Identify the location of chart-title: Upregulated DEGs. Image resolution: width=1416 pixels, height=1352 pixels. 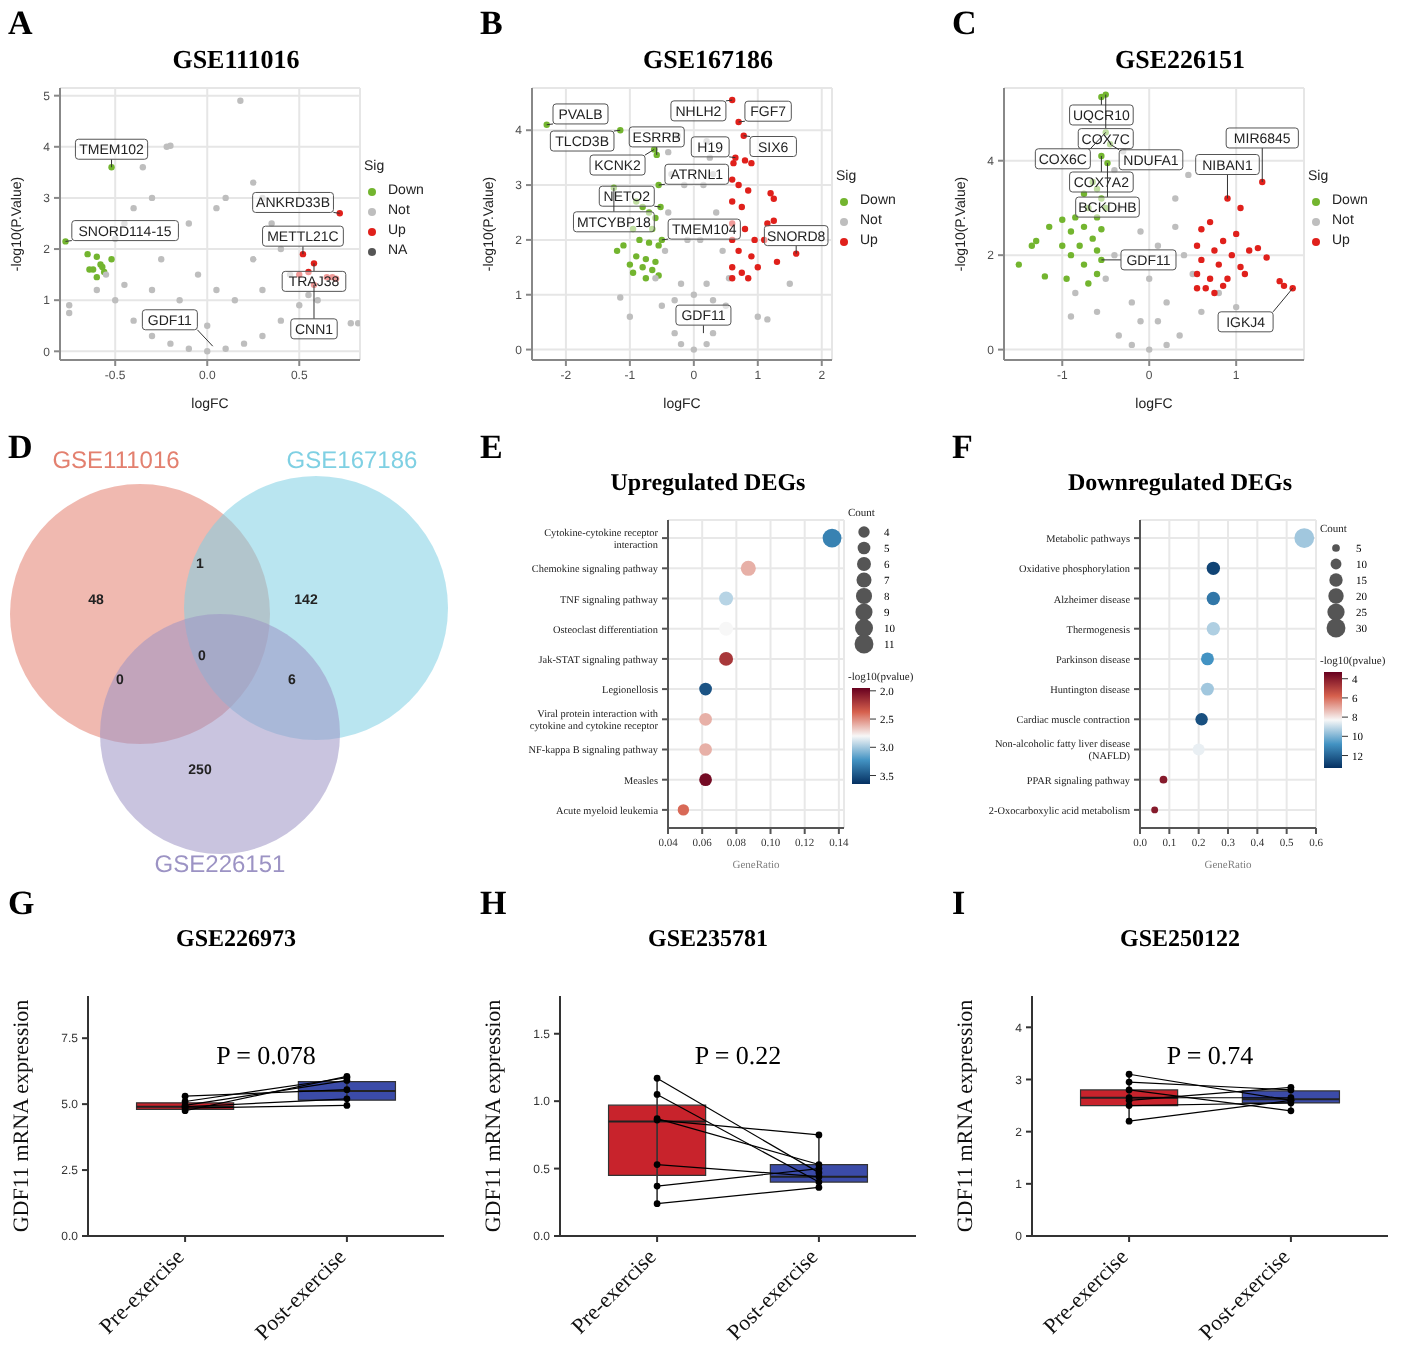
(708, 483).